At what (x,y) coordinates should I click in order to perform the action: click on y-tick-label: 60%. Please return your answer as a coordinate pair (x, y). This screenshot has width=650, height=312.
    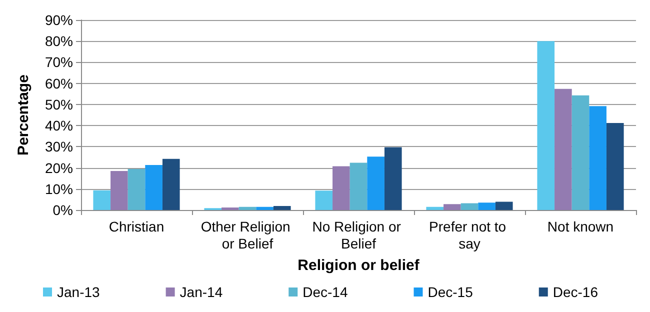
    Looking at the image, I should click on (58, 83).